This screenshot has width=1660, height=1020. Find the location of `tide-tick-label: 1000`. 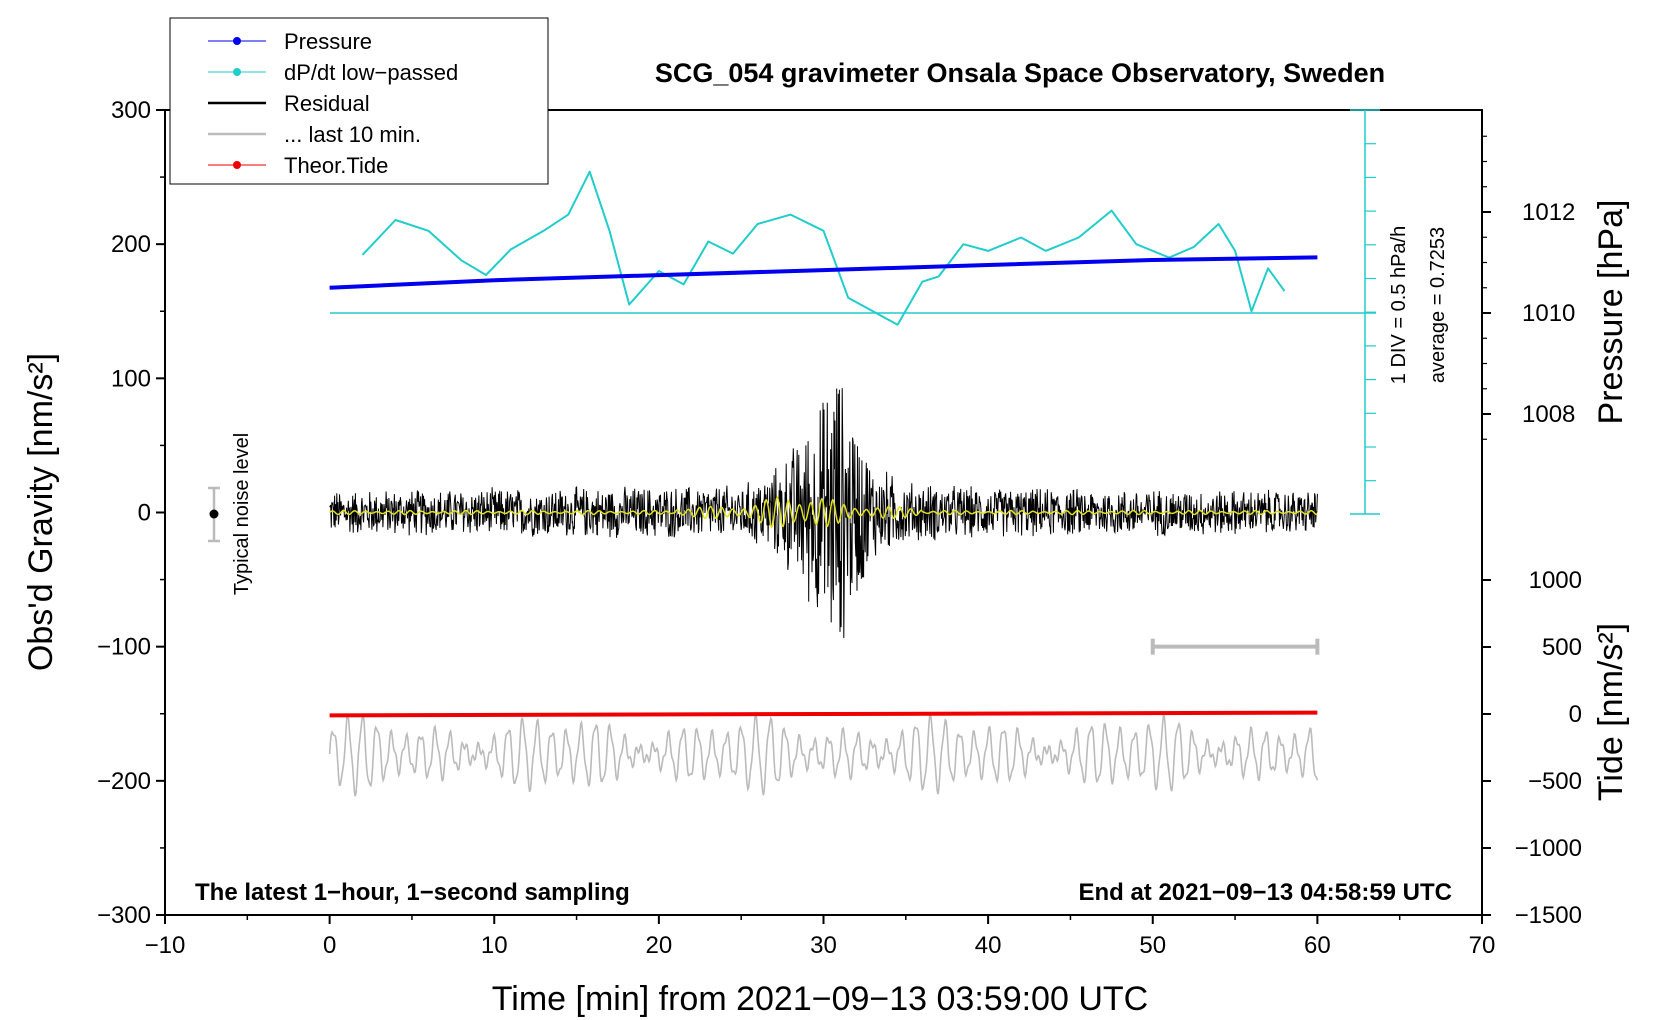

tide-tick-label: 1000 is located at coordinates (1555, 580).